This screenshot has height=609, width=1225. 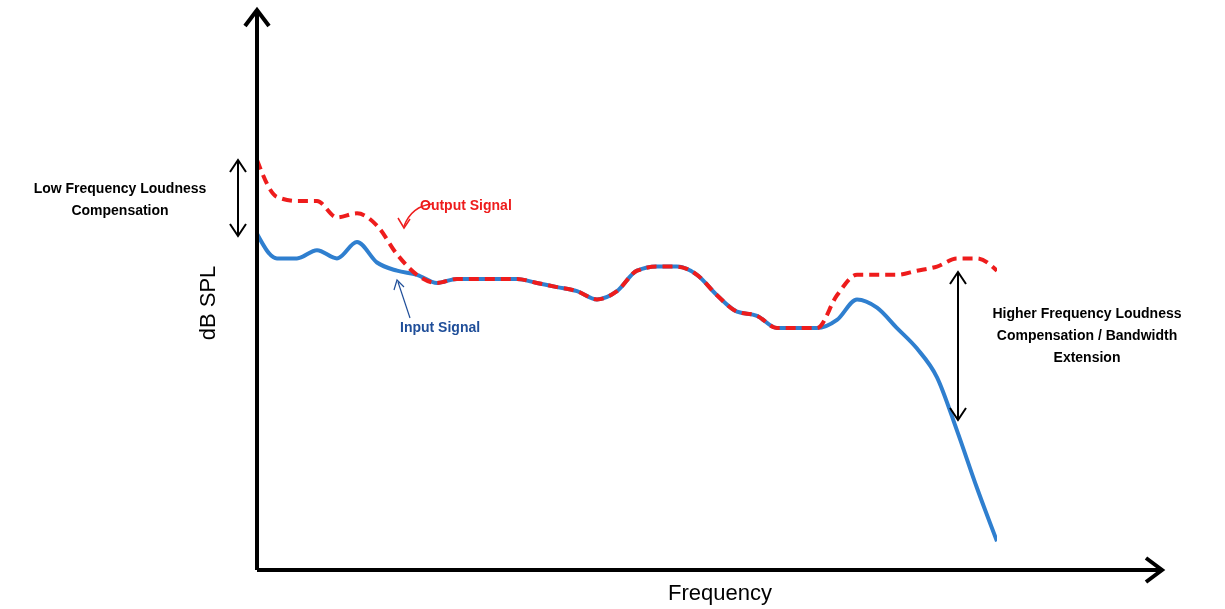 I want to click on annotation: Higher Frequency Loudness Compensation / Bandwidth Extension, so click(x=1087, y=335).